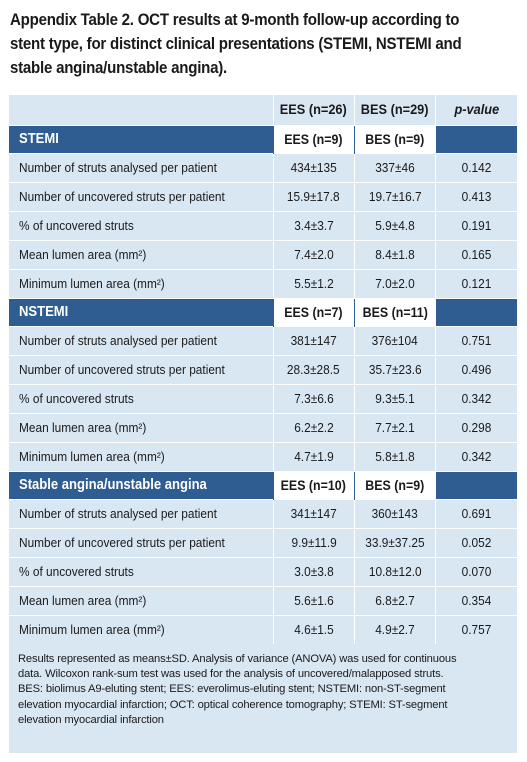 This screenshot has width=527, height=762. Describe the element at coordinates (394, 225) in the screenshot. I see `bes-value: 5.9±4.8` at that location.